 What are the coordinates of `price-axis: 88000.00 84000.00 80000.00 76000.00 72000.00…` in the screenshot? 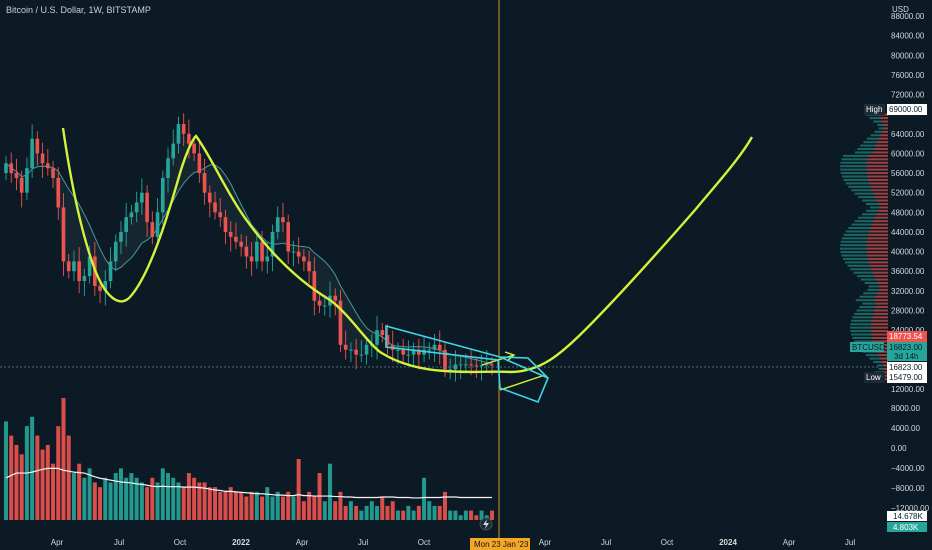 It's located at (910, 262).